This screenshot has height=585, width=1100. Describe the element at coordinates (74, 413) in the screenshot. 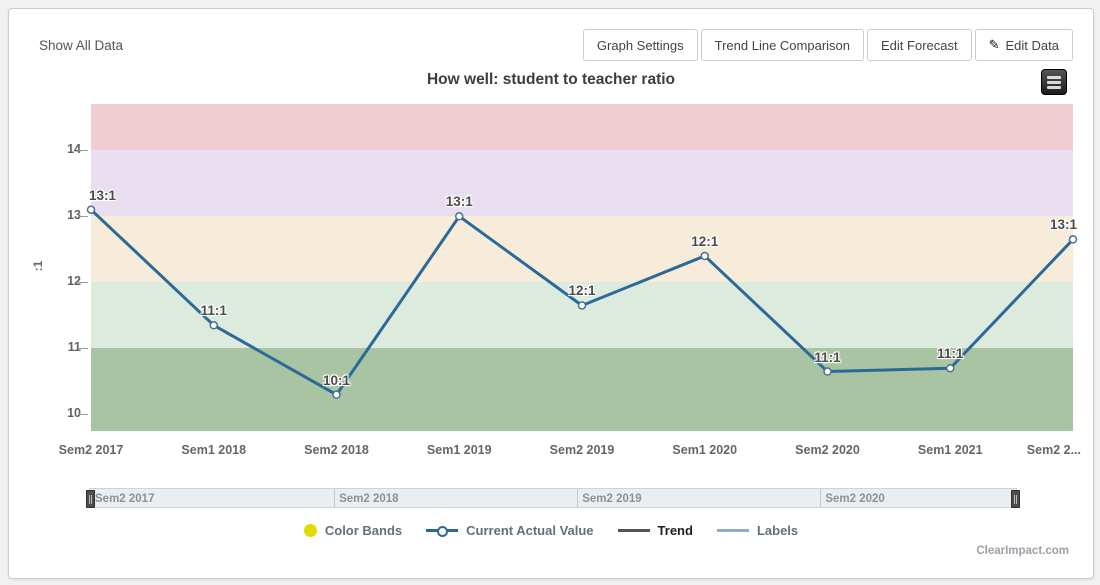

I see `y-tick-label: 10` at that location.